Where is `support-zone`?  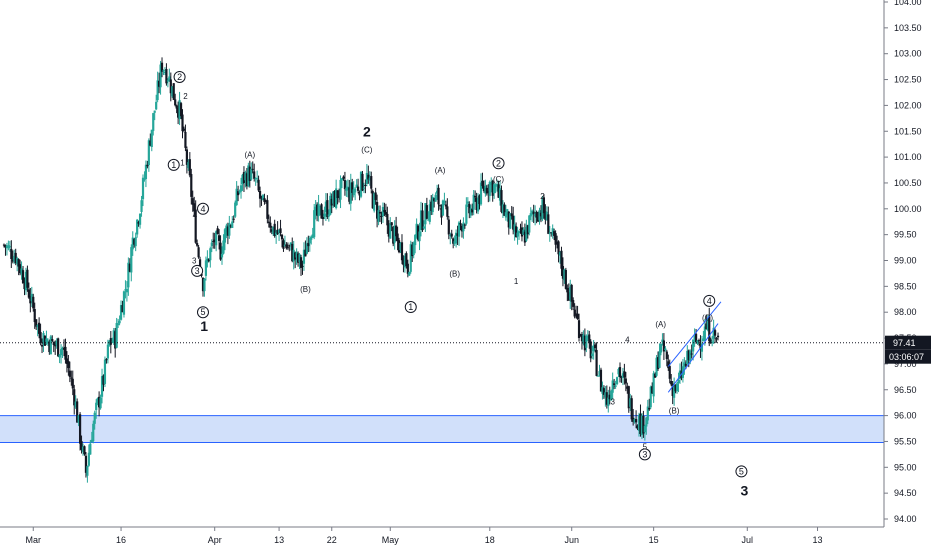 support-zone is located at coordinates (442, 429).